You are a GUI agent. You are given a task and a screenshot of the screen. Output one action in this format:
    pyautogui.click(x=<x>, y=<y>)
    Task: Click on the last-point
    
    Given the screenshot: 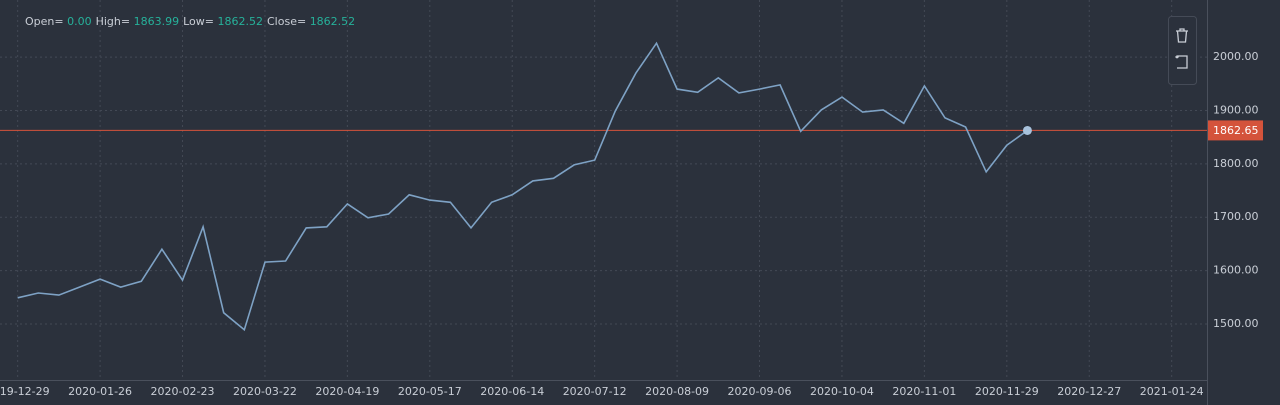 What is the action you would take?
    pyautogui.click(x=1027, y=130)
    